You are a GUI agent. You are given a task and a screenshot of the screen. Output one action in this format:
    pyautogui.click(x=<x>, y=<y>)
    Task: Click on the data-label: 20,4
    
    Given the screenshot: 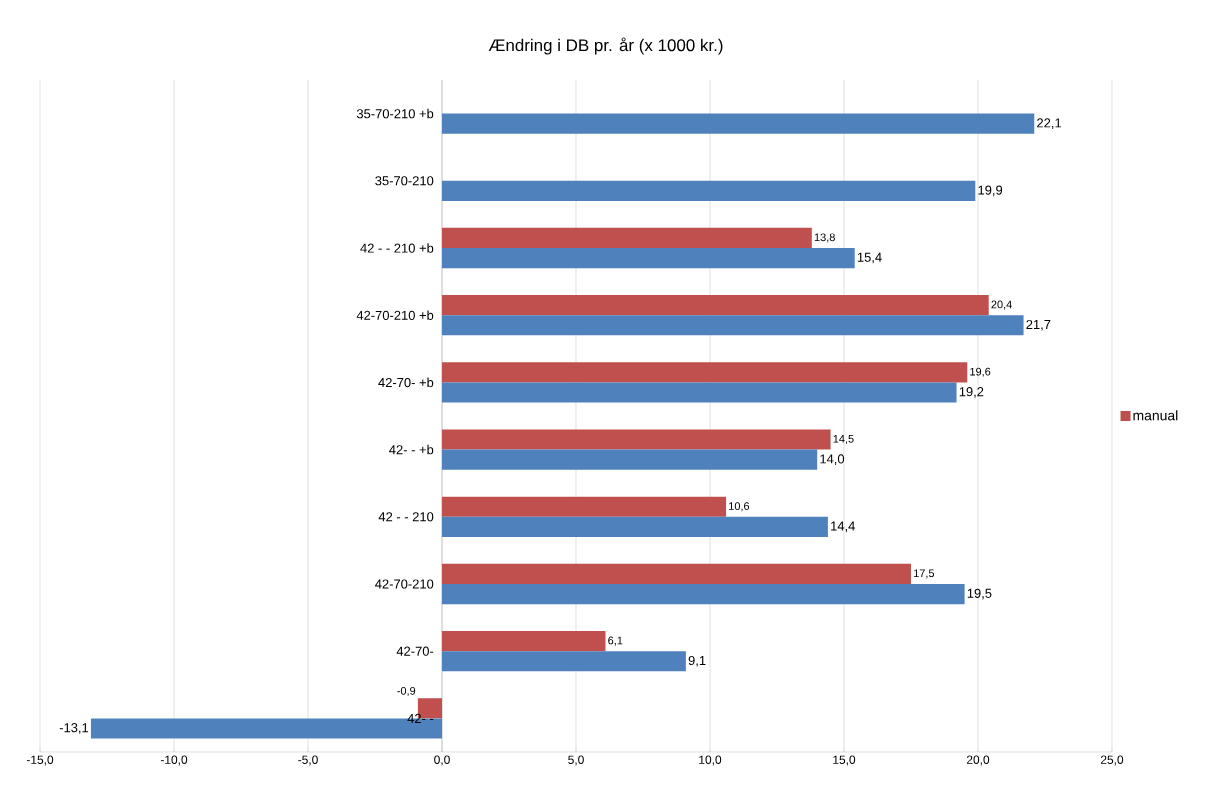 What is the action you would take?
    pyautogui.click(x=1001, y=305)
    